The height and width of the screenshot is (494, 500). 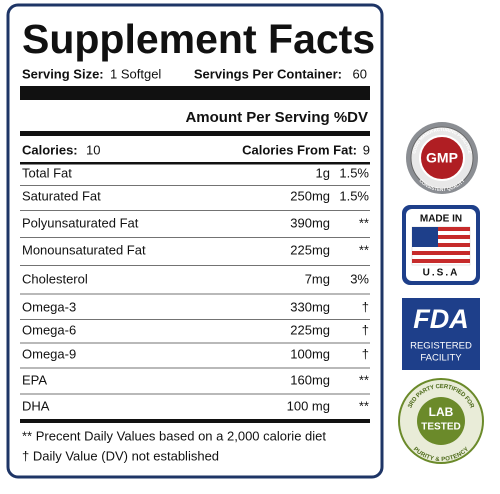 I want to click on nutrient-amount: 160mg, so click(x=310, y=379).